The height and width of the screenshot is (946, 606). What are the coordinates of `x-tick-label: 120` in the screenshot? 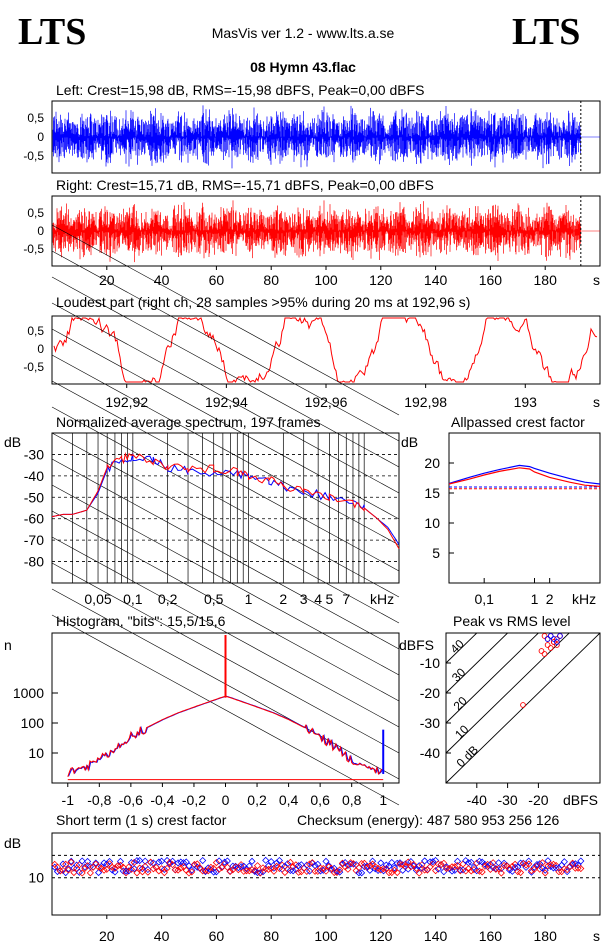 It's located at (381, 280).